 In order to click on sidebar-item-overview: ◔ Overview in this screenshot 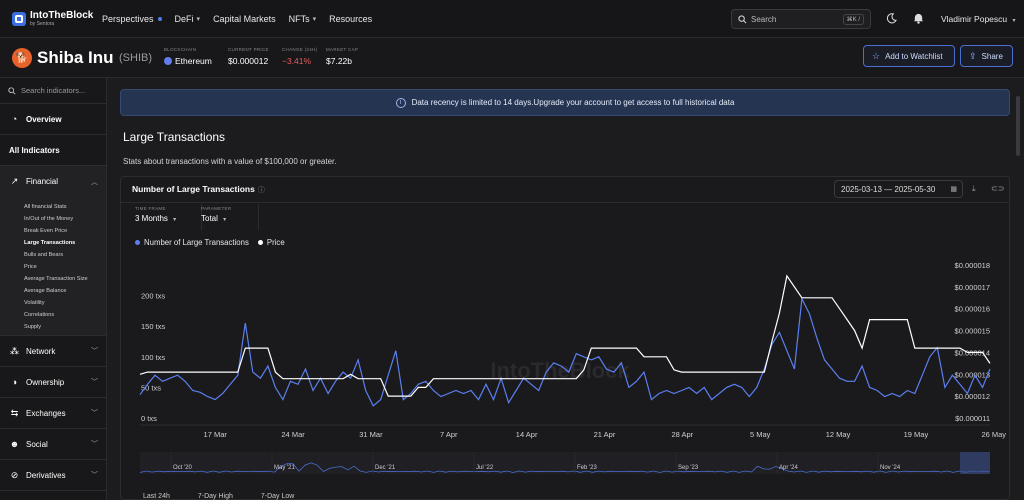, I will do `click(53, 119)`.